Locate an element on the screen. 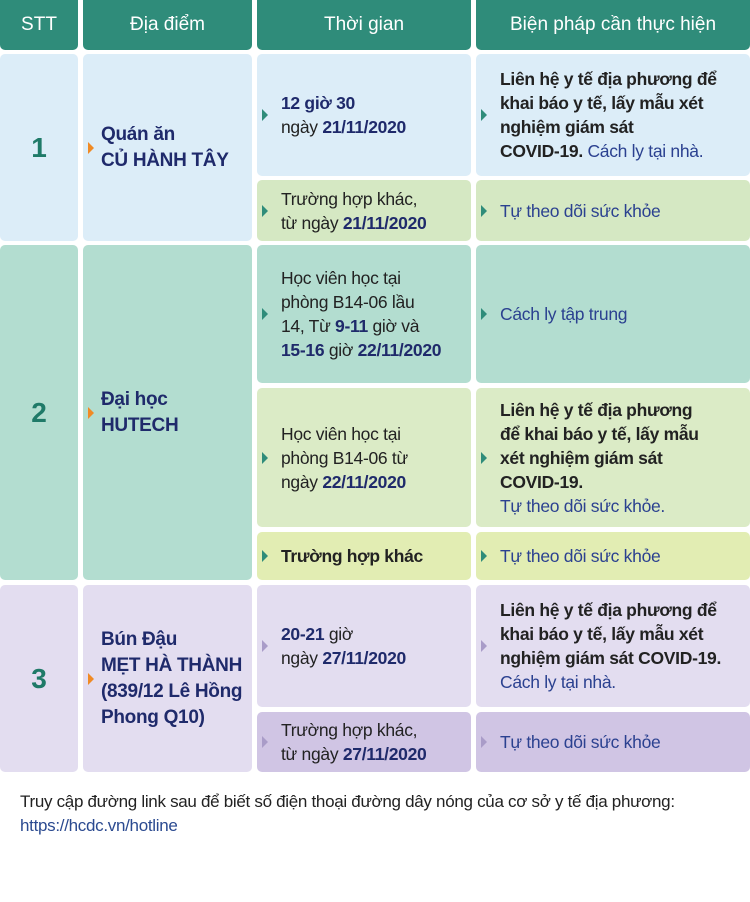 The height and width of the screenshot is (902, 750). action-cell: Cách ly tập trung is located at coordinates (613, 314).